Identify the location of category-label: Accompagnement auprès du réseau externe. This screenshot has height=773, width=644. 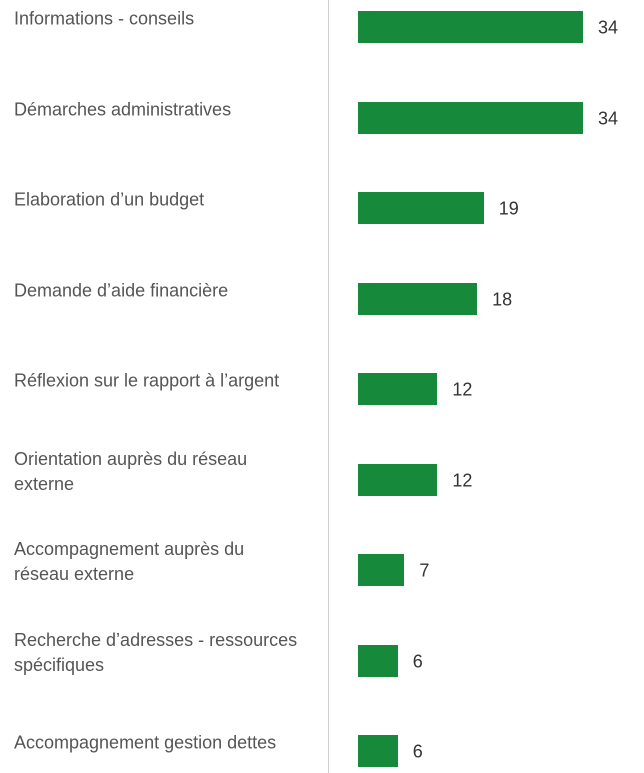
(129, 561).